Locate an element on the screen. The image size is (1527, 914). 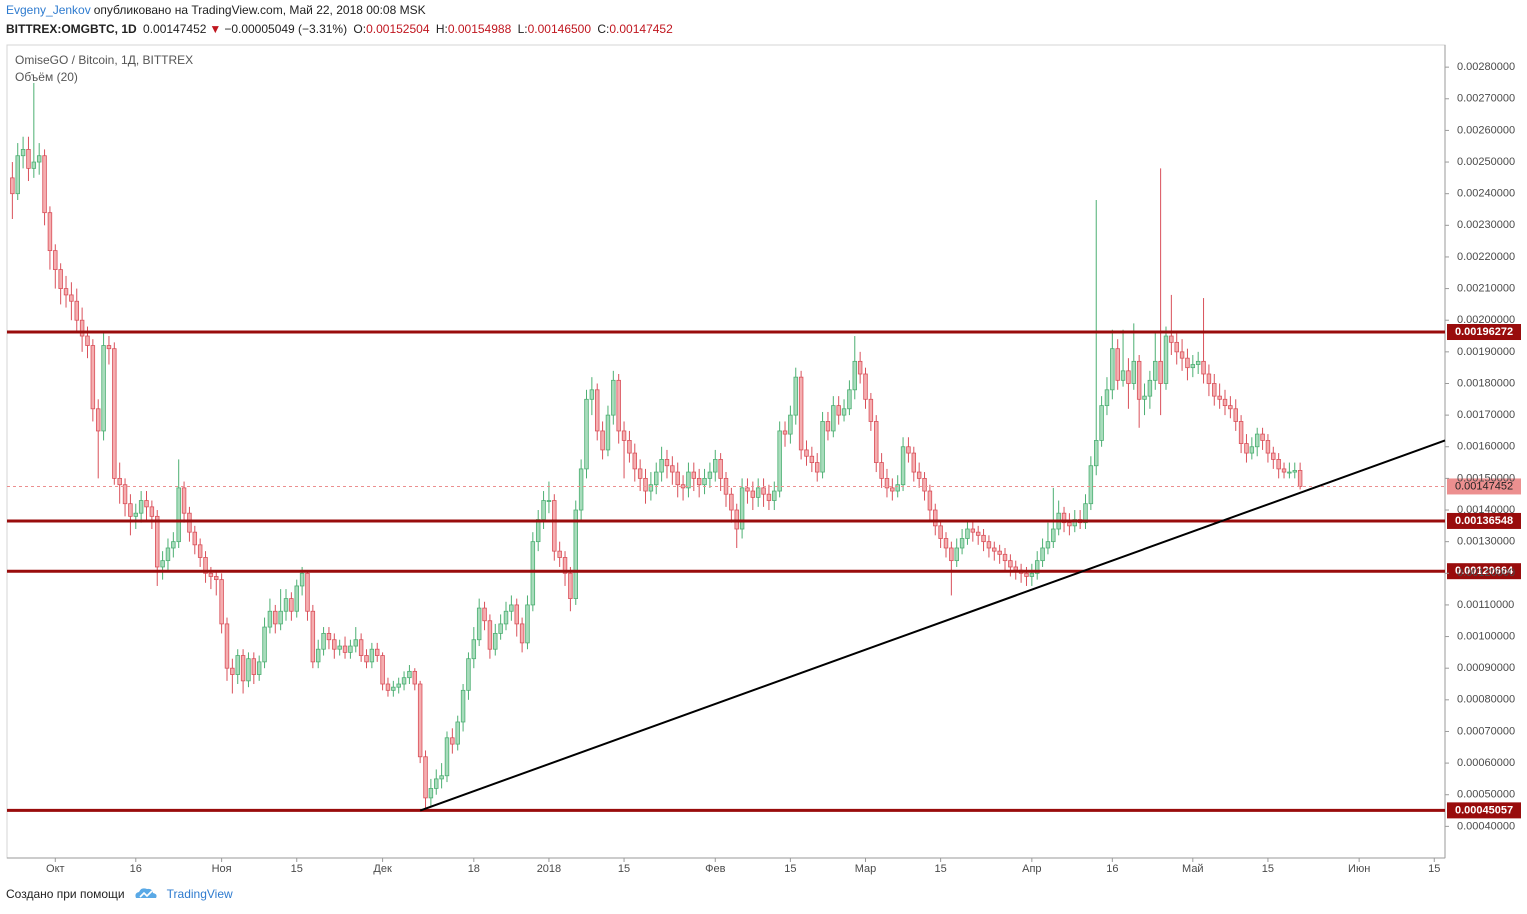
made-with: Создано при помощи is located at coordinates (65, 894).